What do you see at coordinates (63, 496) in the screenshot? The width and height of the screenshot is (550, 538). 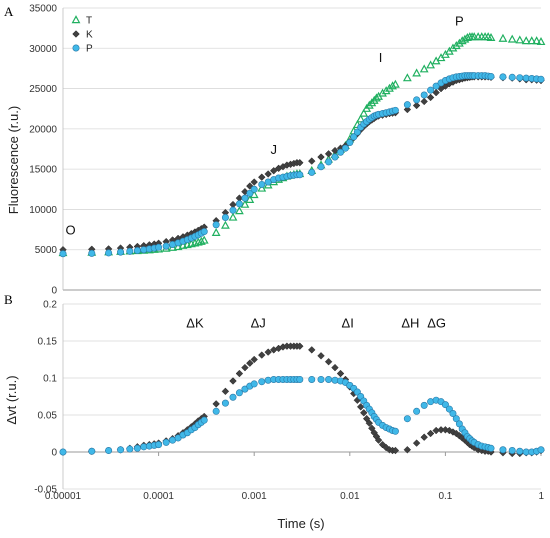 I see `x-tick-label: 0.00001` at bounding box center [63, 496].